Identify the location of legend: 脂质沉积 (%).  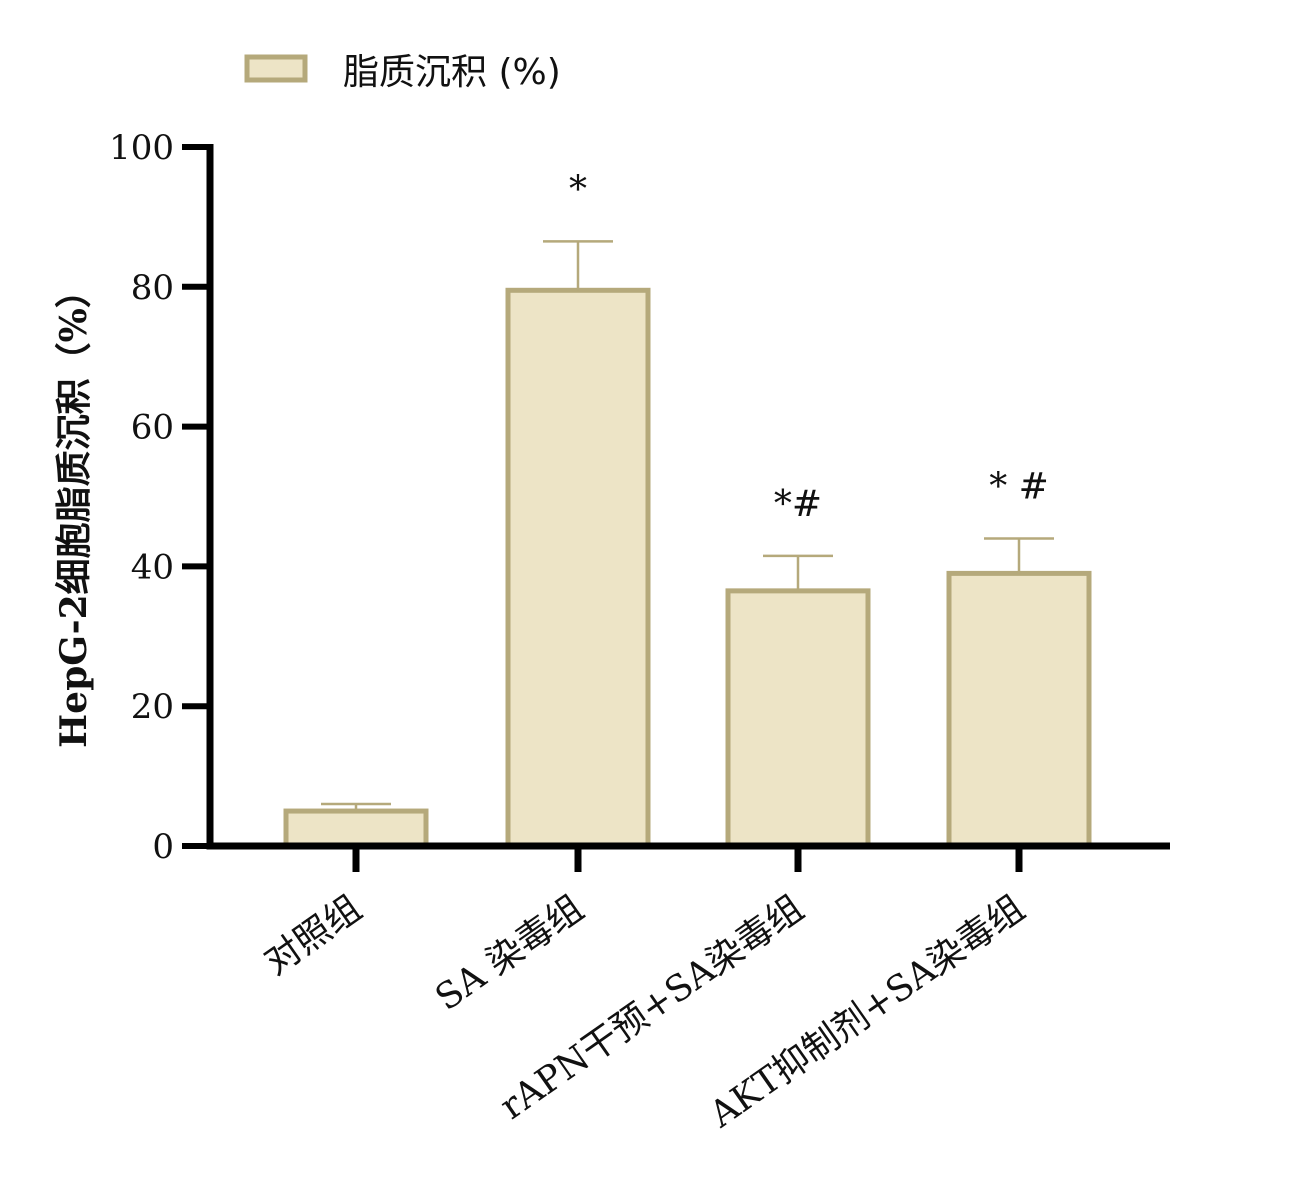
(402, 72).